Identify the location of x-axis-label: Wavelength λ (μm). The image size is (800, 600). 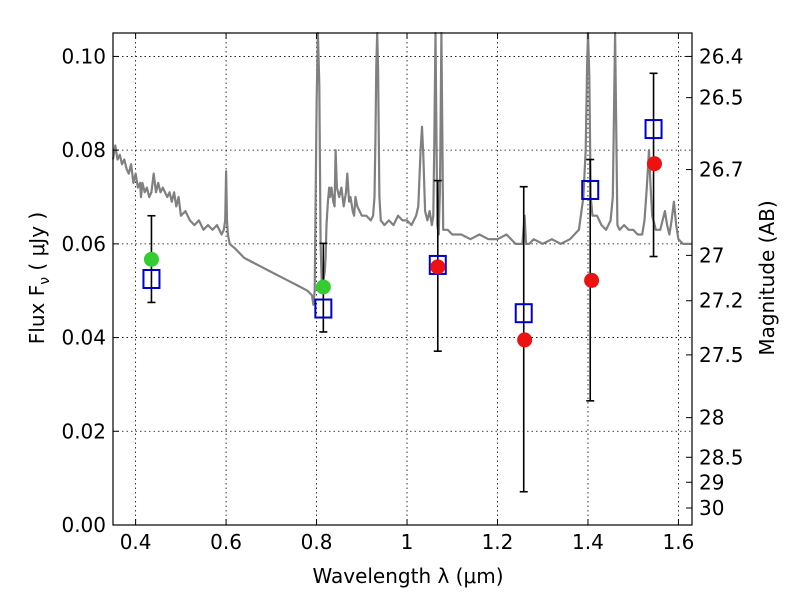
(407, 576).